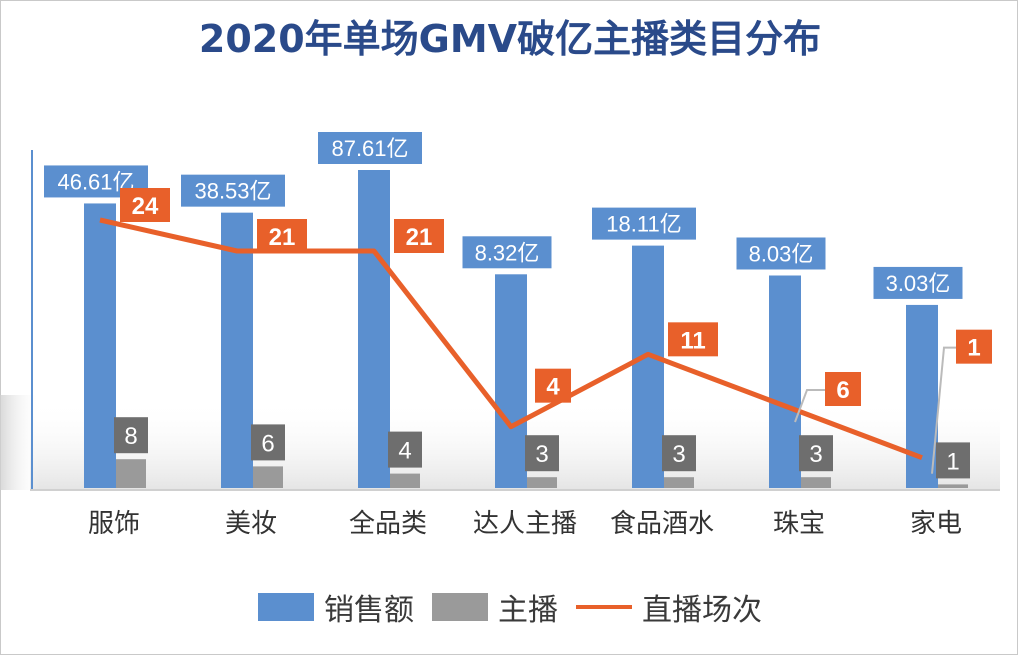 Image resolution: width=1020 pixels, height=657 pixels. What do you see at coordinates (286, 607) in the screenshot?
I see `legend-swatch-sales` at bounding box center [286, 607].